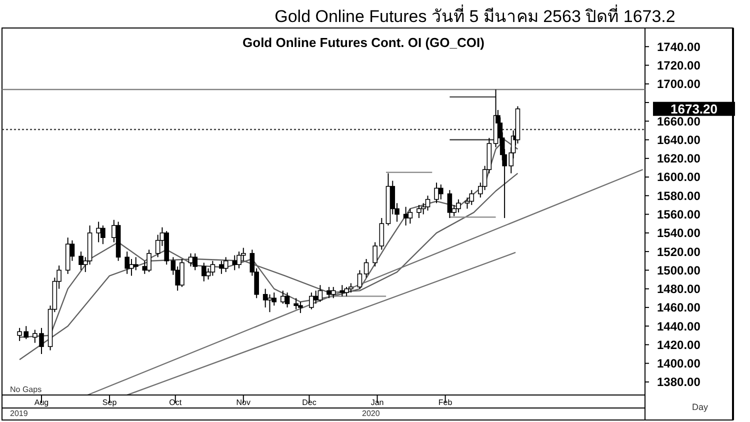 This screenshot has height=422, width=750. Describe the element at coordinates (445, 402) in the screenshot. I see `x-tick-label: Feb` at that location.